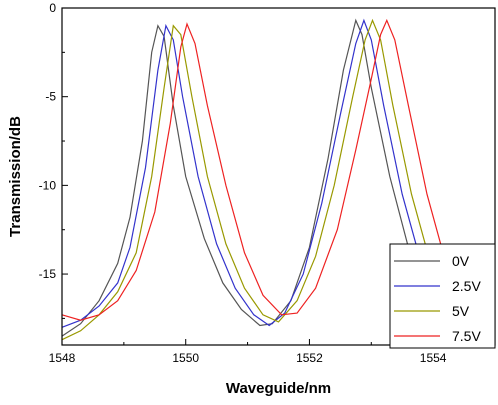 The image size is (498, 405). I want to click on y-tick-label-0: 0, so click(52, 8).